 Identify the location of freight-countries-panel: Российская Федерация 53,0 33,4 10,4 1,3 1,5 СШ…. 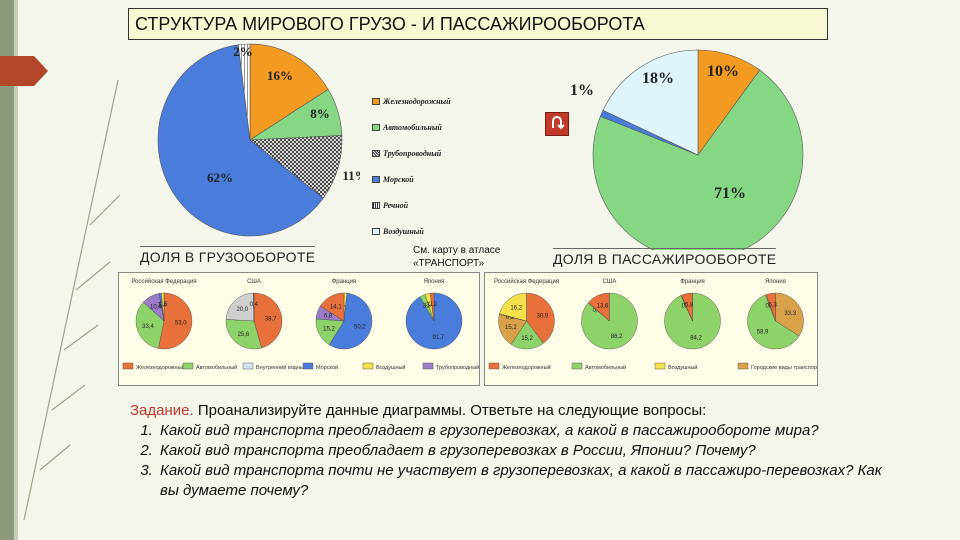
(299, 329).